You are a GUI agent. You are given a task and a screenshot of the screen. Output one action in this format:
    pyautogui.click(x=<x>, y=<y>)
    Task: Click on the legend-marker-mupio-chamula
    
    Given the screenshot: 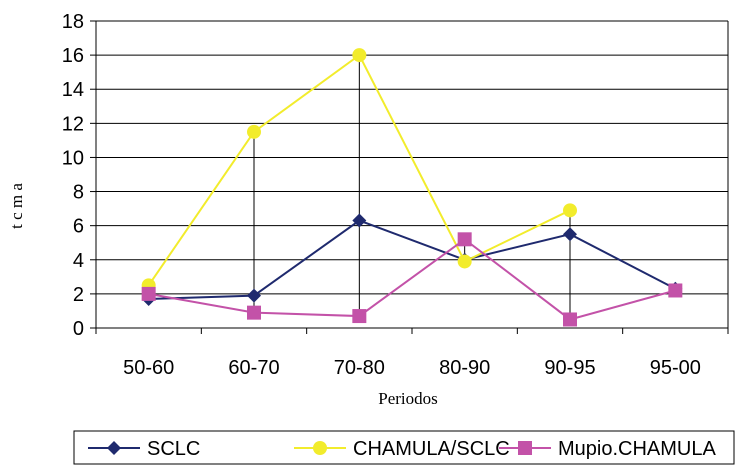 What is the action you would take?
    pyautogui.click(x=525, y=448)
    